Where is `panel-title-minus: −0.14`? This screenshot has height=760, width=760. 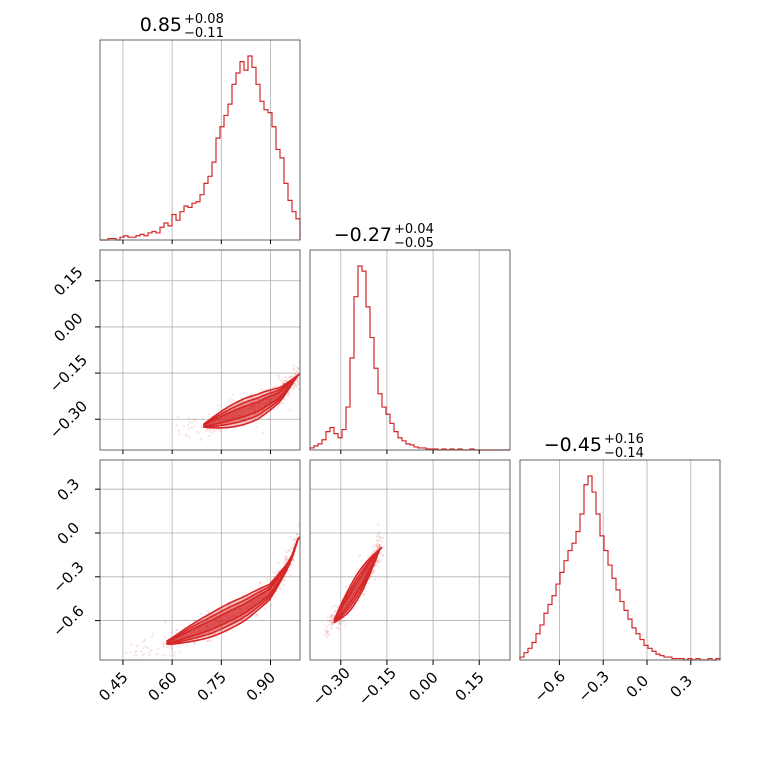
panel-title-minus: −0.14 is located at coordinates (624, 453).